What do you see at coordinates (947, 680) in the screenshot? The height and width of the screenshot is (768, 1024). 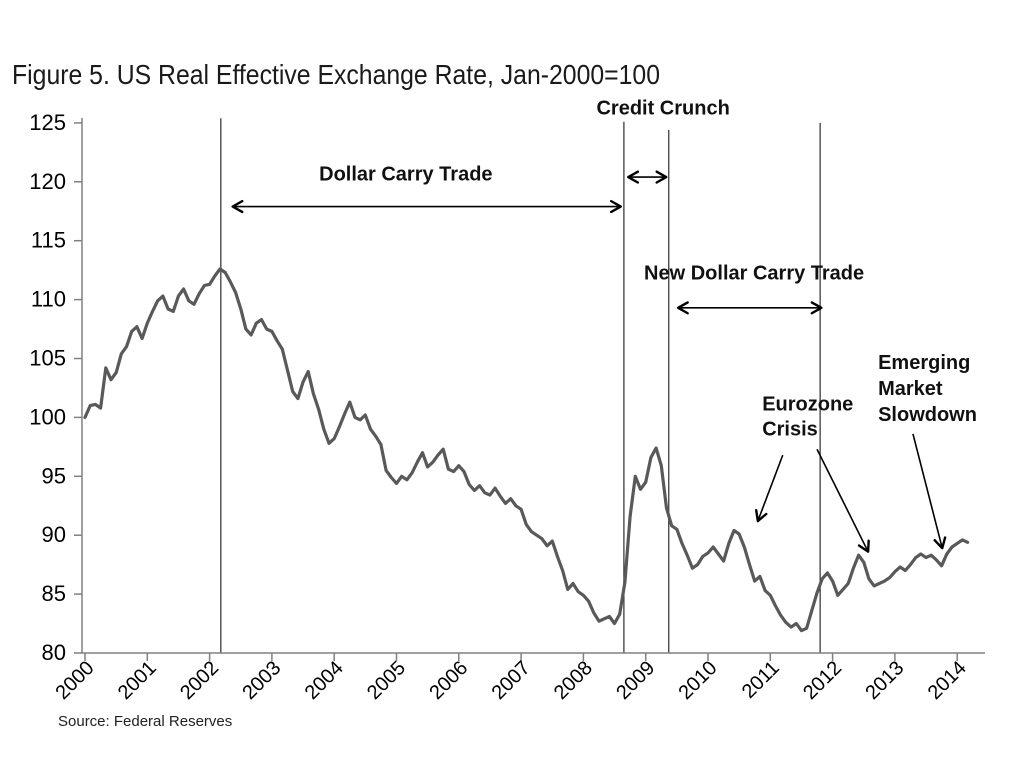 I see `x-tick-label: 2014` at bounding box center [947, 680].